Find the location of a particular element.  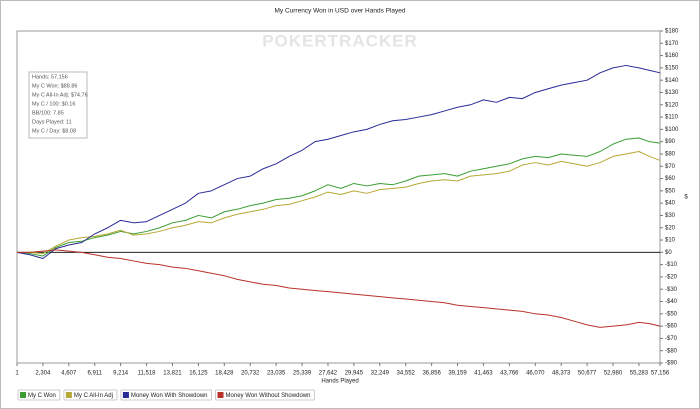

x-tick-label: 55,283 is located at coordinates (639, 374).